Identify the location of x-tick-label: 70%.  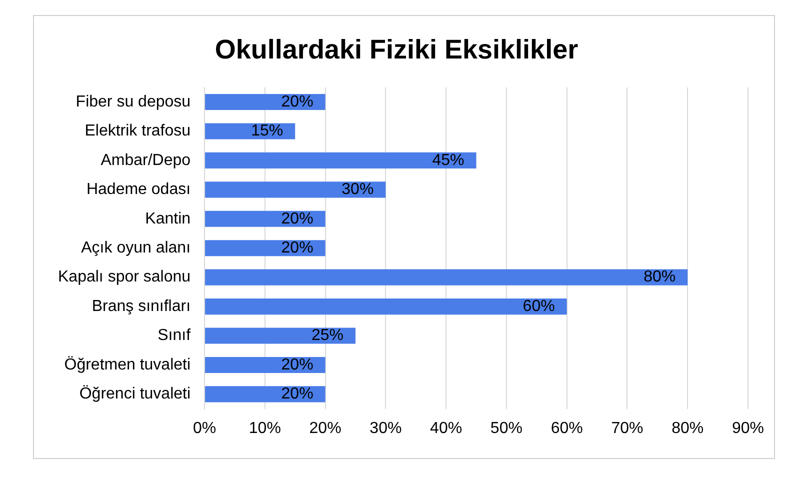
(627, 428).